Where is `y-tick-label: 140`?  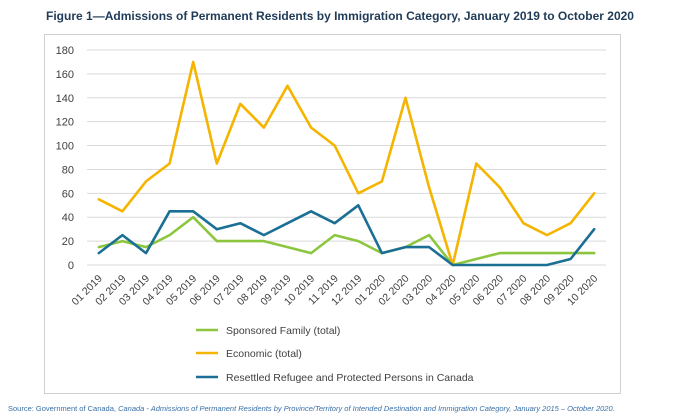 y-tick-label: 140 is located at coordinates (65, 99).